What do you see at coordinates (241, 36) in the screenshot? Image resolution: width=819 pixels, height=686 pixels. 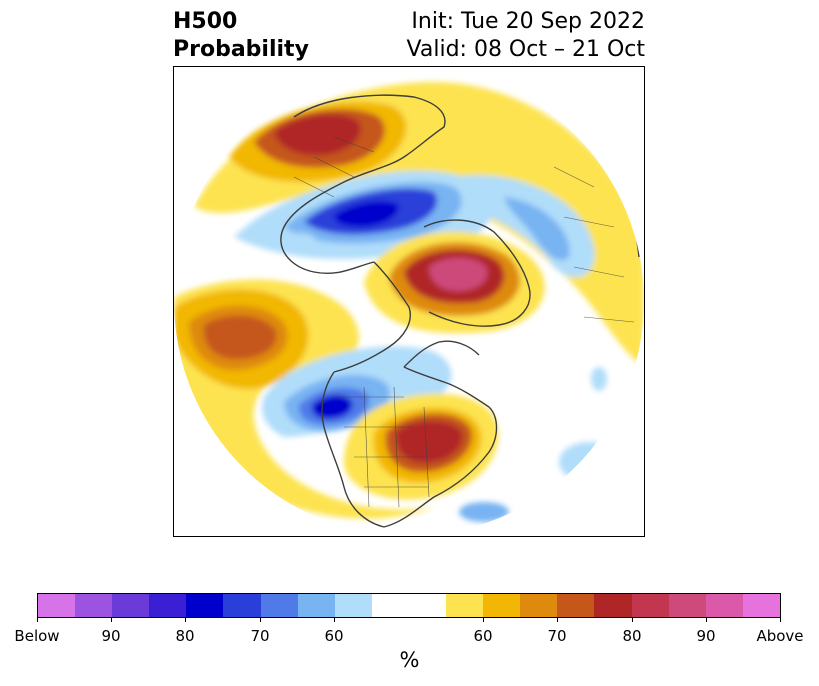 I see `title-left: H500 Probability` at bounding box center [241, 36].